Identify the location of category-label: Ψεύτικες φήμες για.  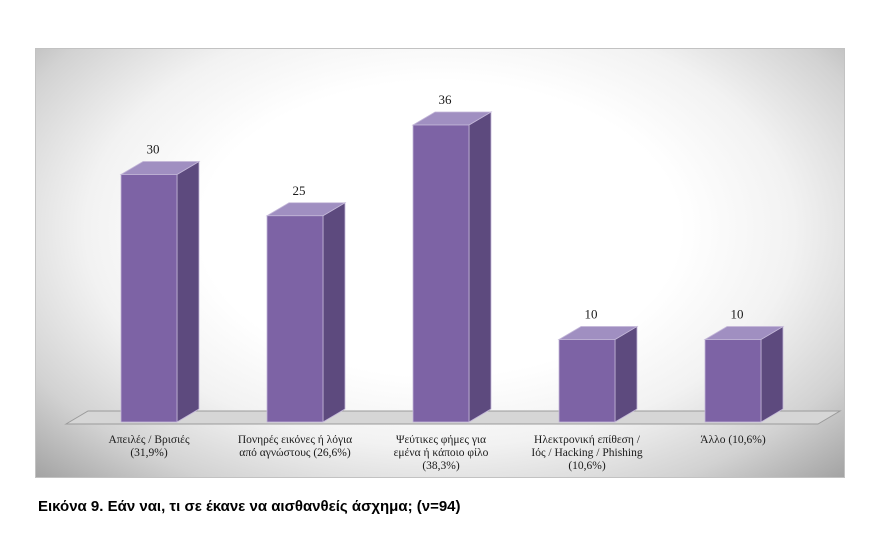
(441, 440).